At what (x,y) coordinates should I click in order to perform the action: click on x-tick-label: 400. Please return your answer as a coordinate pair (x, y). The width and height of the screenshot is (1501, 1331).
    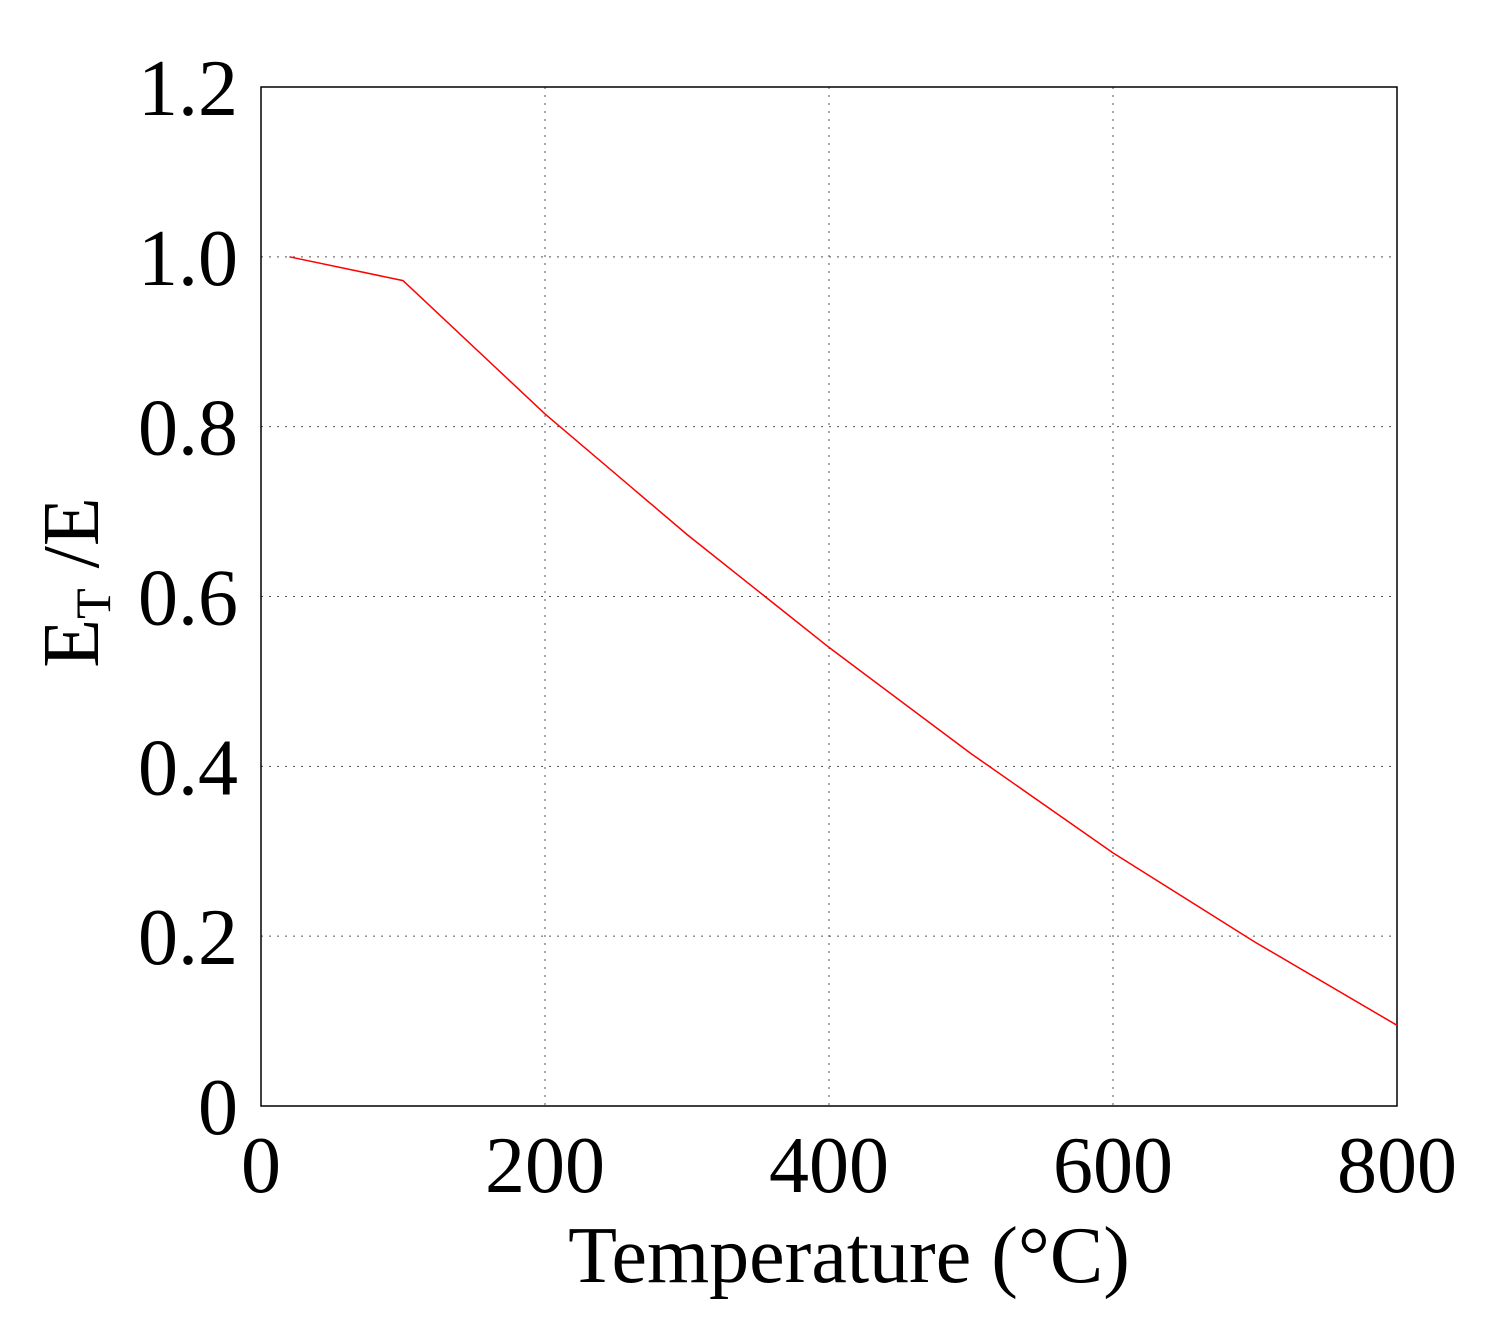
    Looking at the image, I should click on (829, 1166).